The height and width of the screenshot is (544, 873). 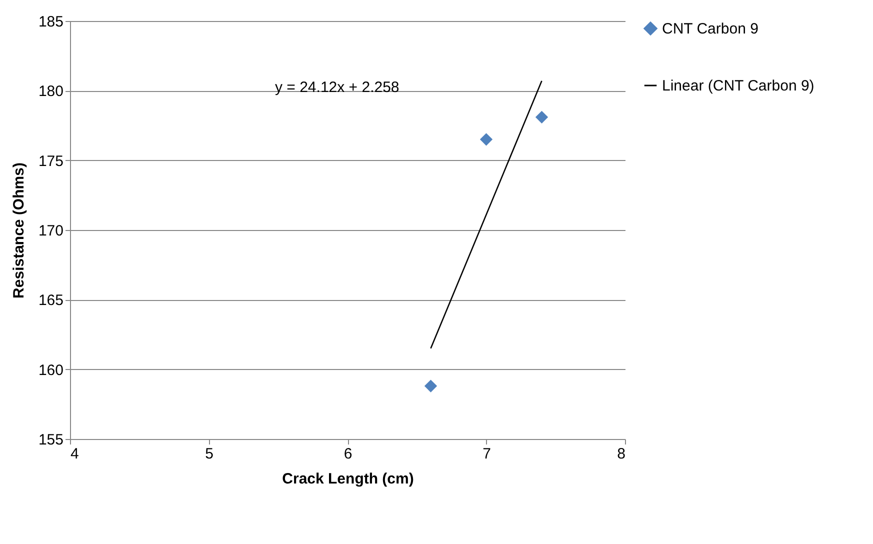 What do you see at coordinates (209, 454) in the screenshot?
I see `x-tick-label: 5` at bounding box center [209, 454].